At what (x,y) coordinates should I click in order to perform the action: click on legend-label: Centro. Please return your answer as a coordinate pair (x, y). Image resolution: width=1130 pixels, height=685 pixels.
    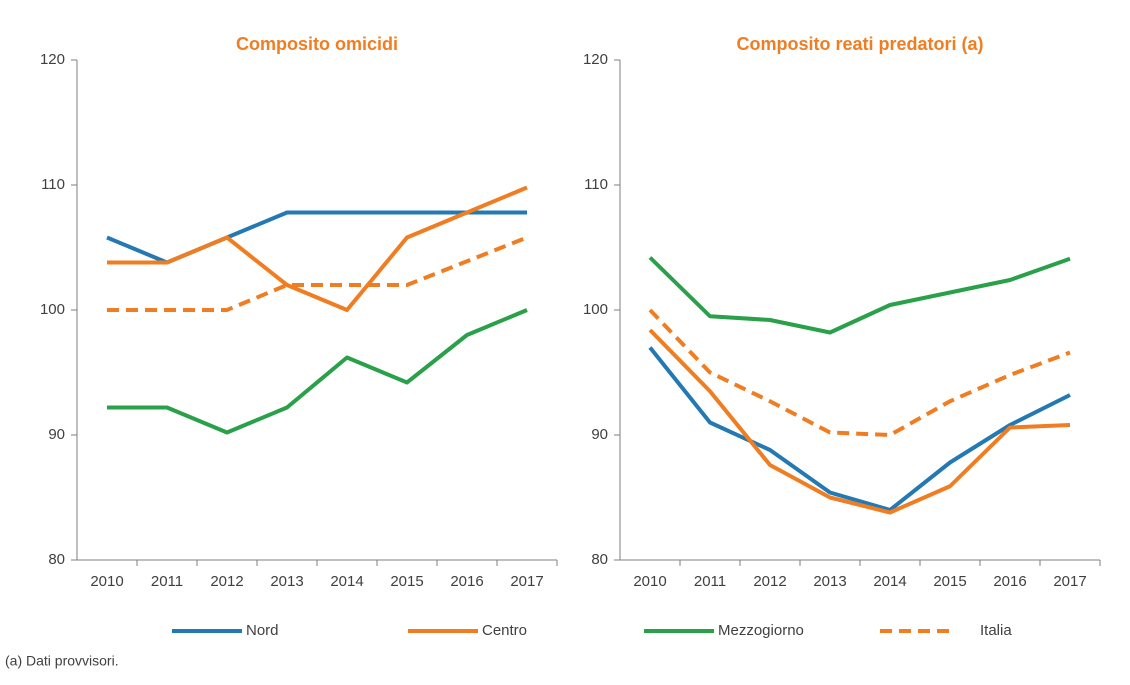
    Looking at the image, I should click on (504, 630).